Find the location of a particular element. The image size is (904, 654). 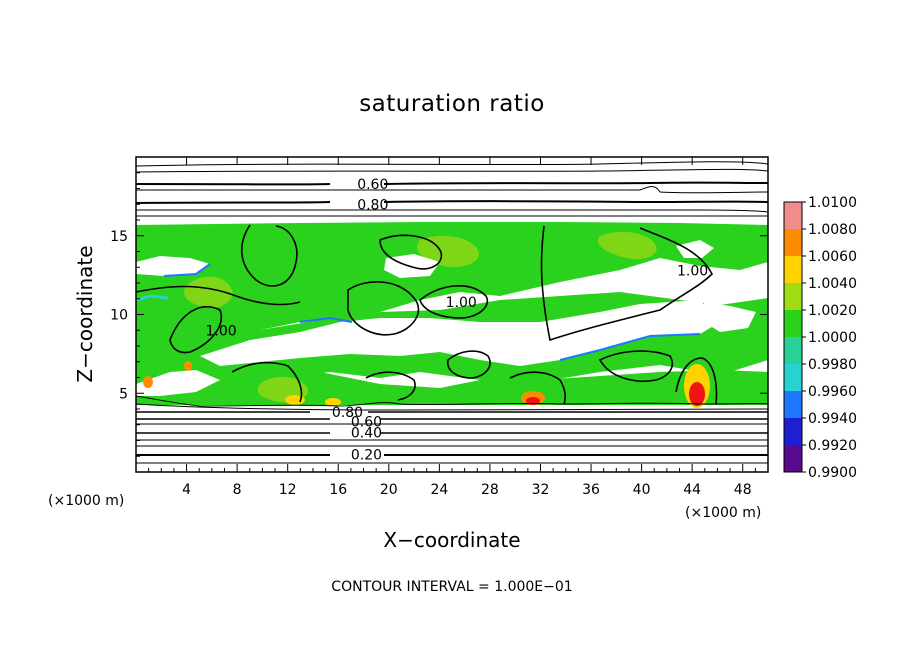

colorbar-label: 1.0040 is located at coordinates (832, 284).